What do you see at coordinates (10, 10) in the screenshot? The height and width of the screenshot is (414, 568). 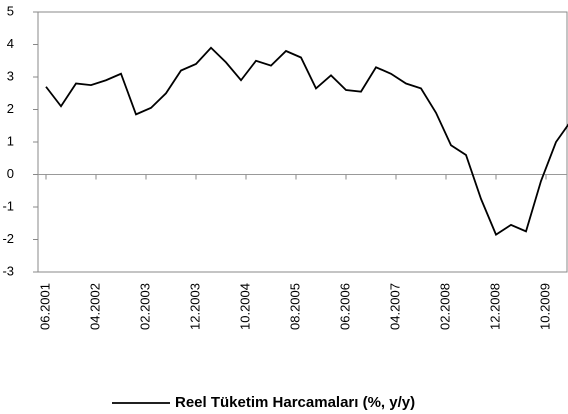 I see `y-tick-label: 5` at bounding box center [10, 10].